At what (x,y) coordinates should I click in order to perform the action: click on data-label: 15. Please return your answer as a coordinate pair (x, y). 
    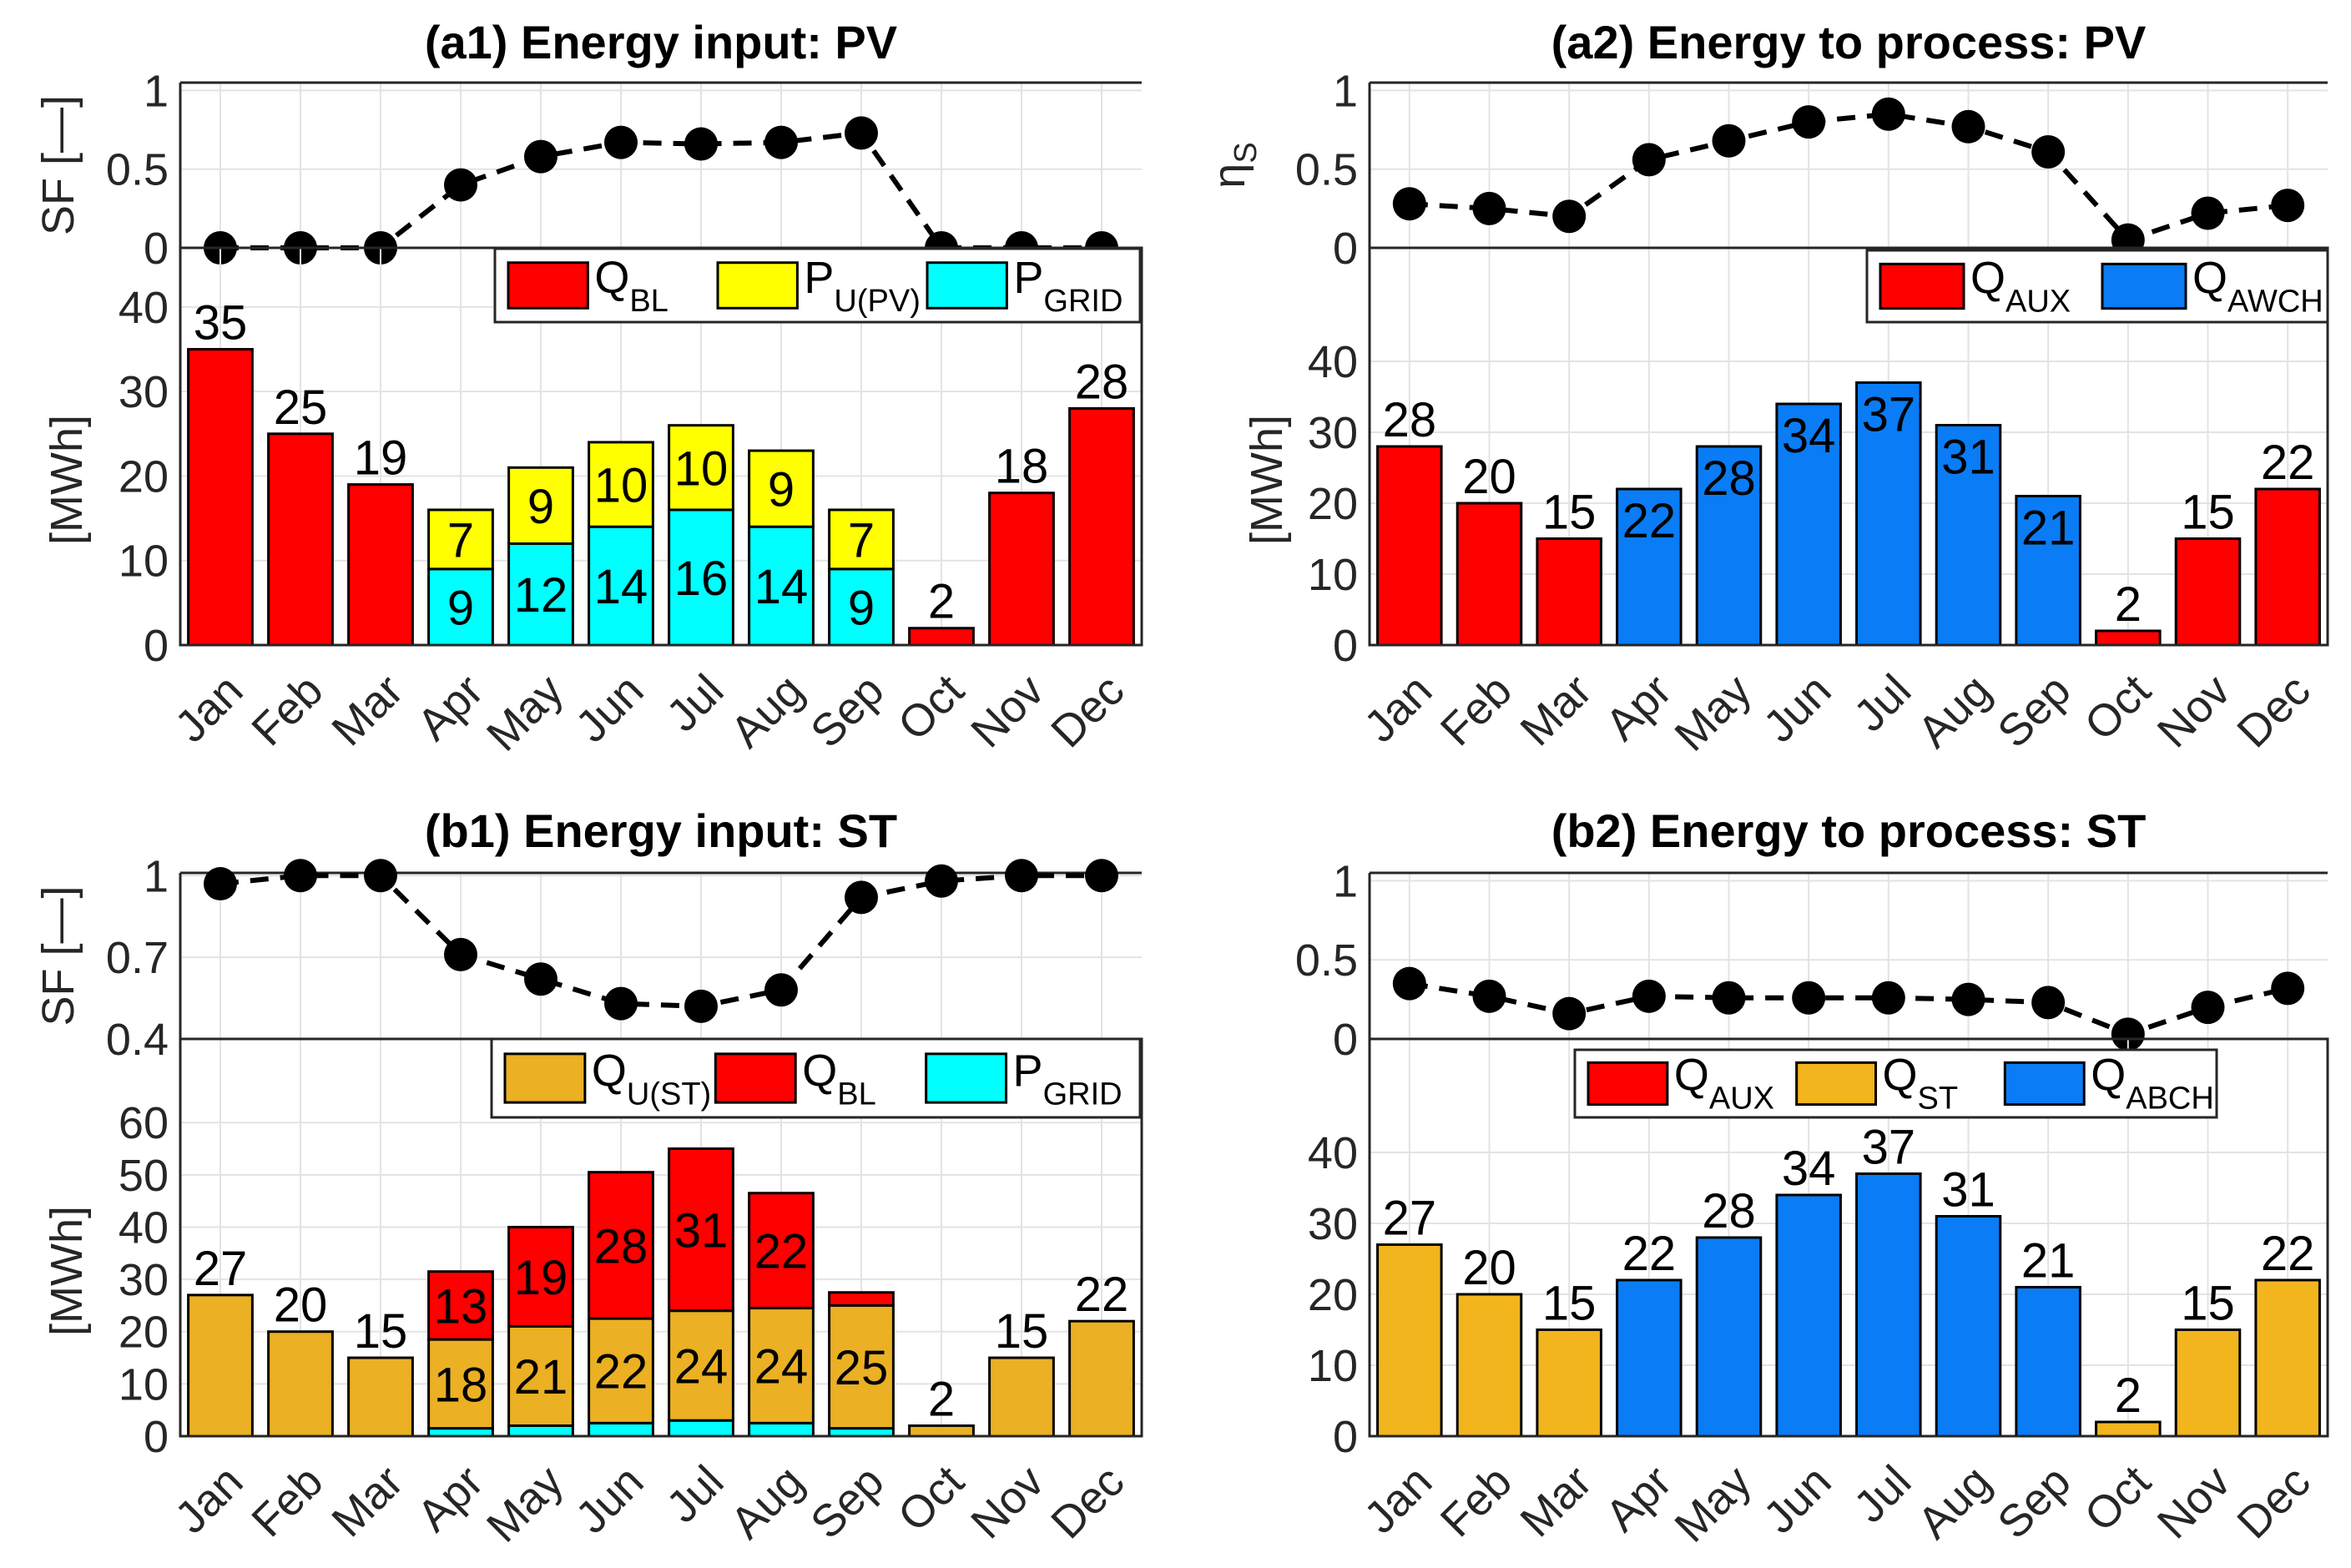
    Looking at the image, I should click on (2208, 1304).